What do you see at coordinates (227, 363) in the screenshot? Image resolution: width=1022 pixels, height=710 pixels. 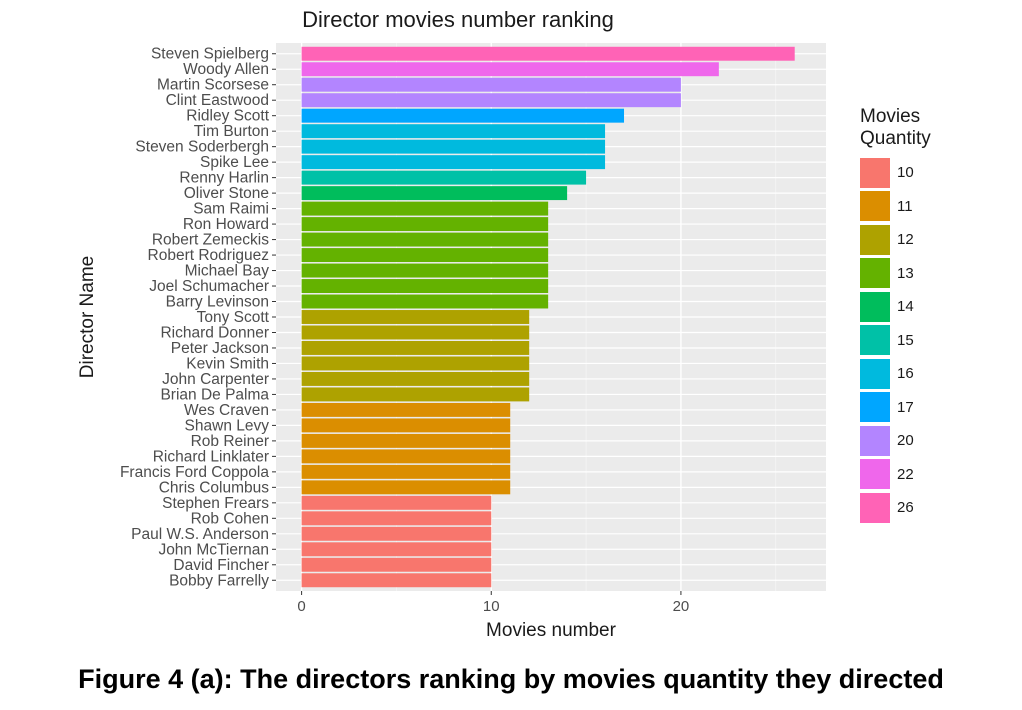 I see `y-tick-label: Kevin Smith` at bounding box center [227, 363].